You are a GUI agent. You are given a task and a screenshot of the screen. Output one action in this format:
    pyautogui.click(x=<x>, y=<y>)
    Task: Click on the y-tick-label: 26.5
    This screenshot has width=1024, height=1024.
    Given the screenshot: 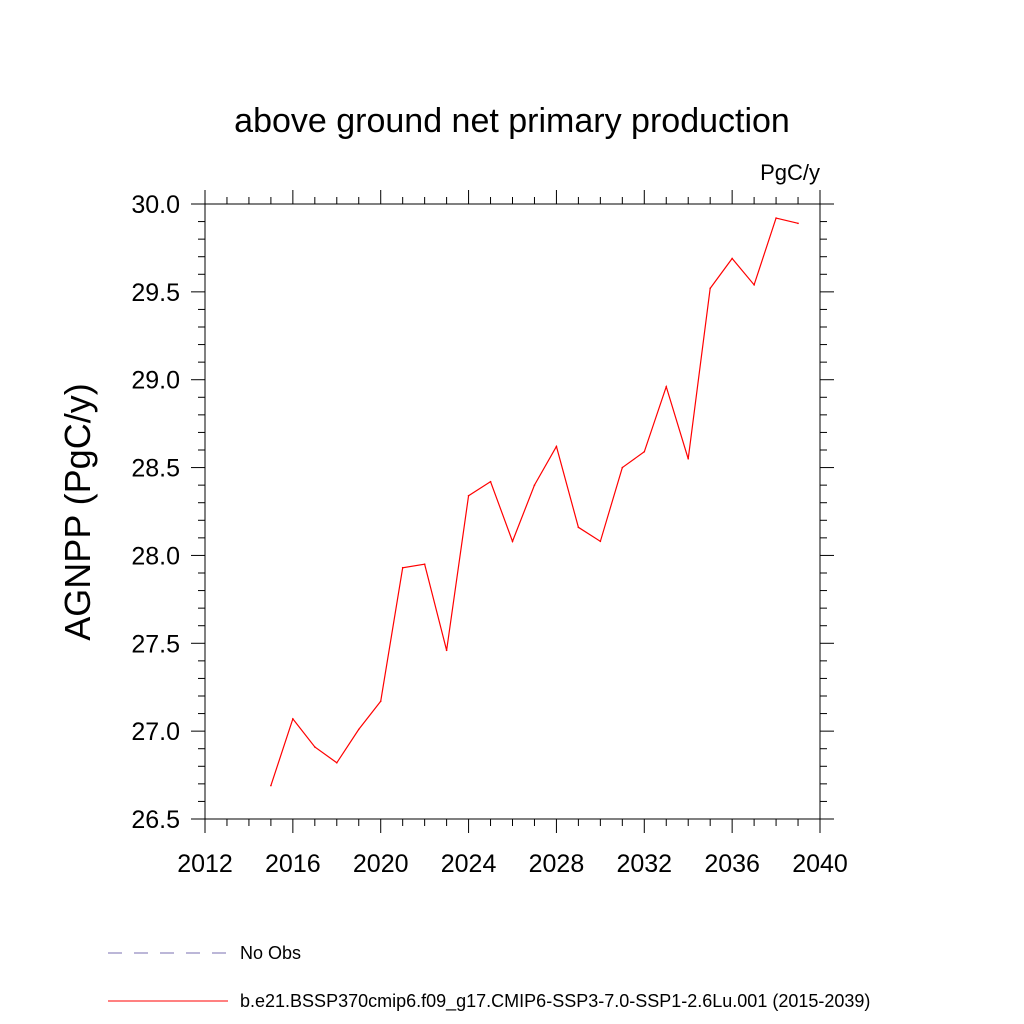 What is the action you would take?
    pyautogui.click(x=155, y=820)
    